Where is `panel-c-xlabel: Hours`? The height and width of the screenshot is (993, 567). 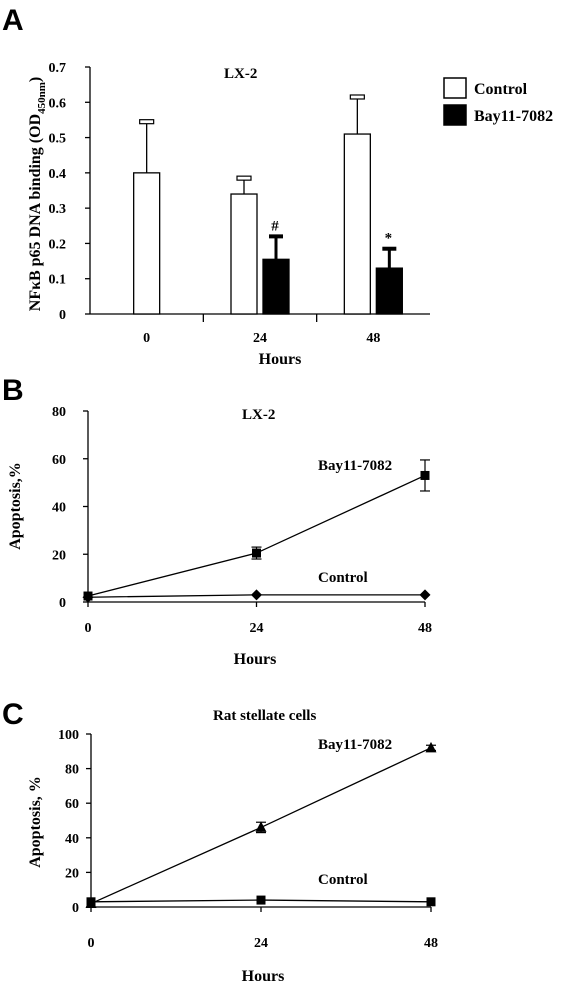 panel-c-xlabel: Hours is located at coordinates (263, 976).